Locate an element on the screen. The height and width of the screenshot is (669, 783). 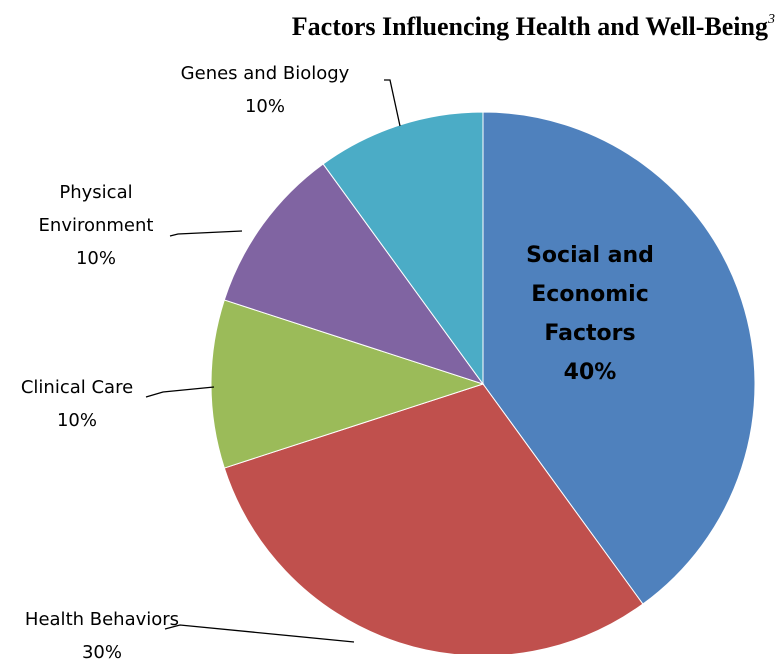
data-label: Social and Economic Factors 40% is located at coordinates (590, 314).